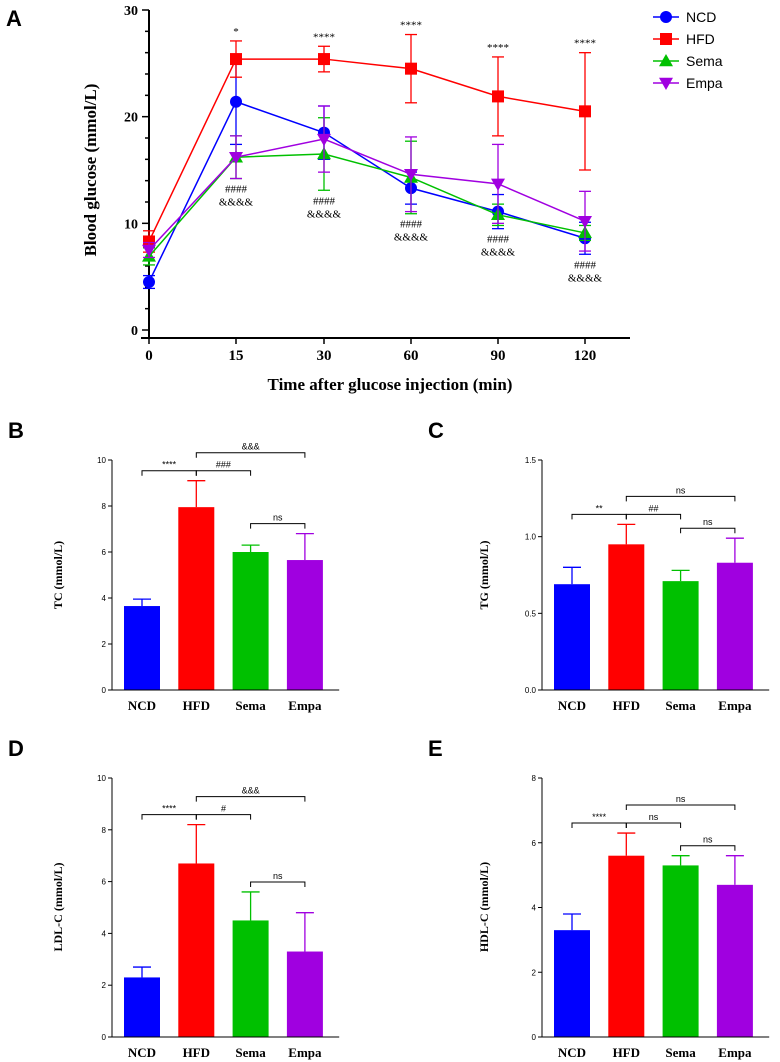 The image size is (780, 1062). What do you see at coordinates (131, 118) in the screenshot?
I see `y-tick-label-a: 20` at bounding box center [131, 118].